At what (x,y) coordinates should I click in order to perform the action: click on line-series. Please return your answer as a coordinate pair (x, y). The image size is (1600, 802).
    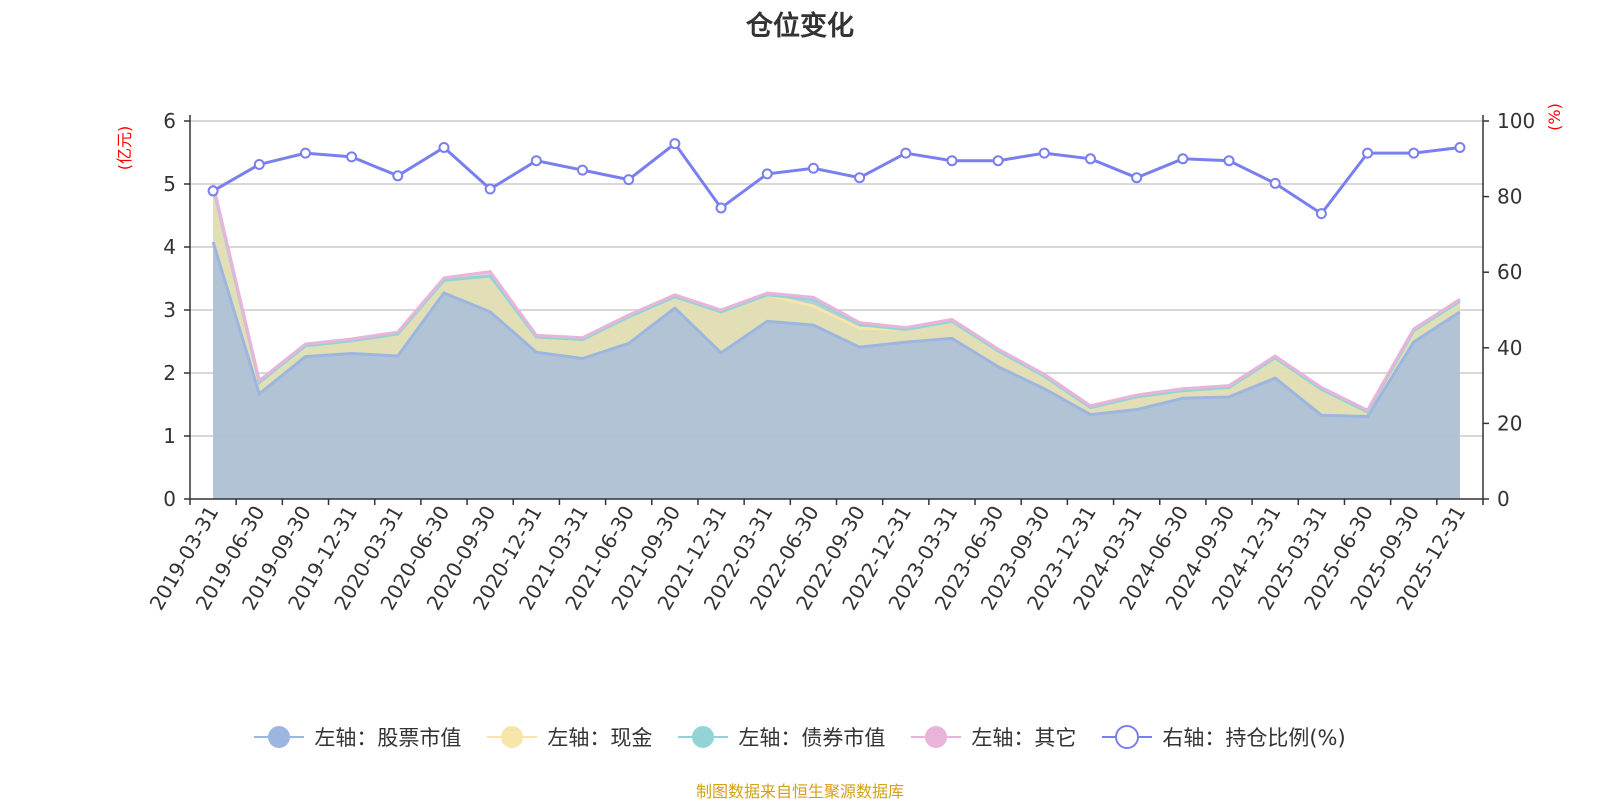
    Looking at the image, I should click on (836, 179).